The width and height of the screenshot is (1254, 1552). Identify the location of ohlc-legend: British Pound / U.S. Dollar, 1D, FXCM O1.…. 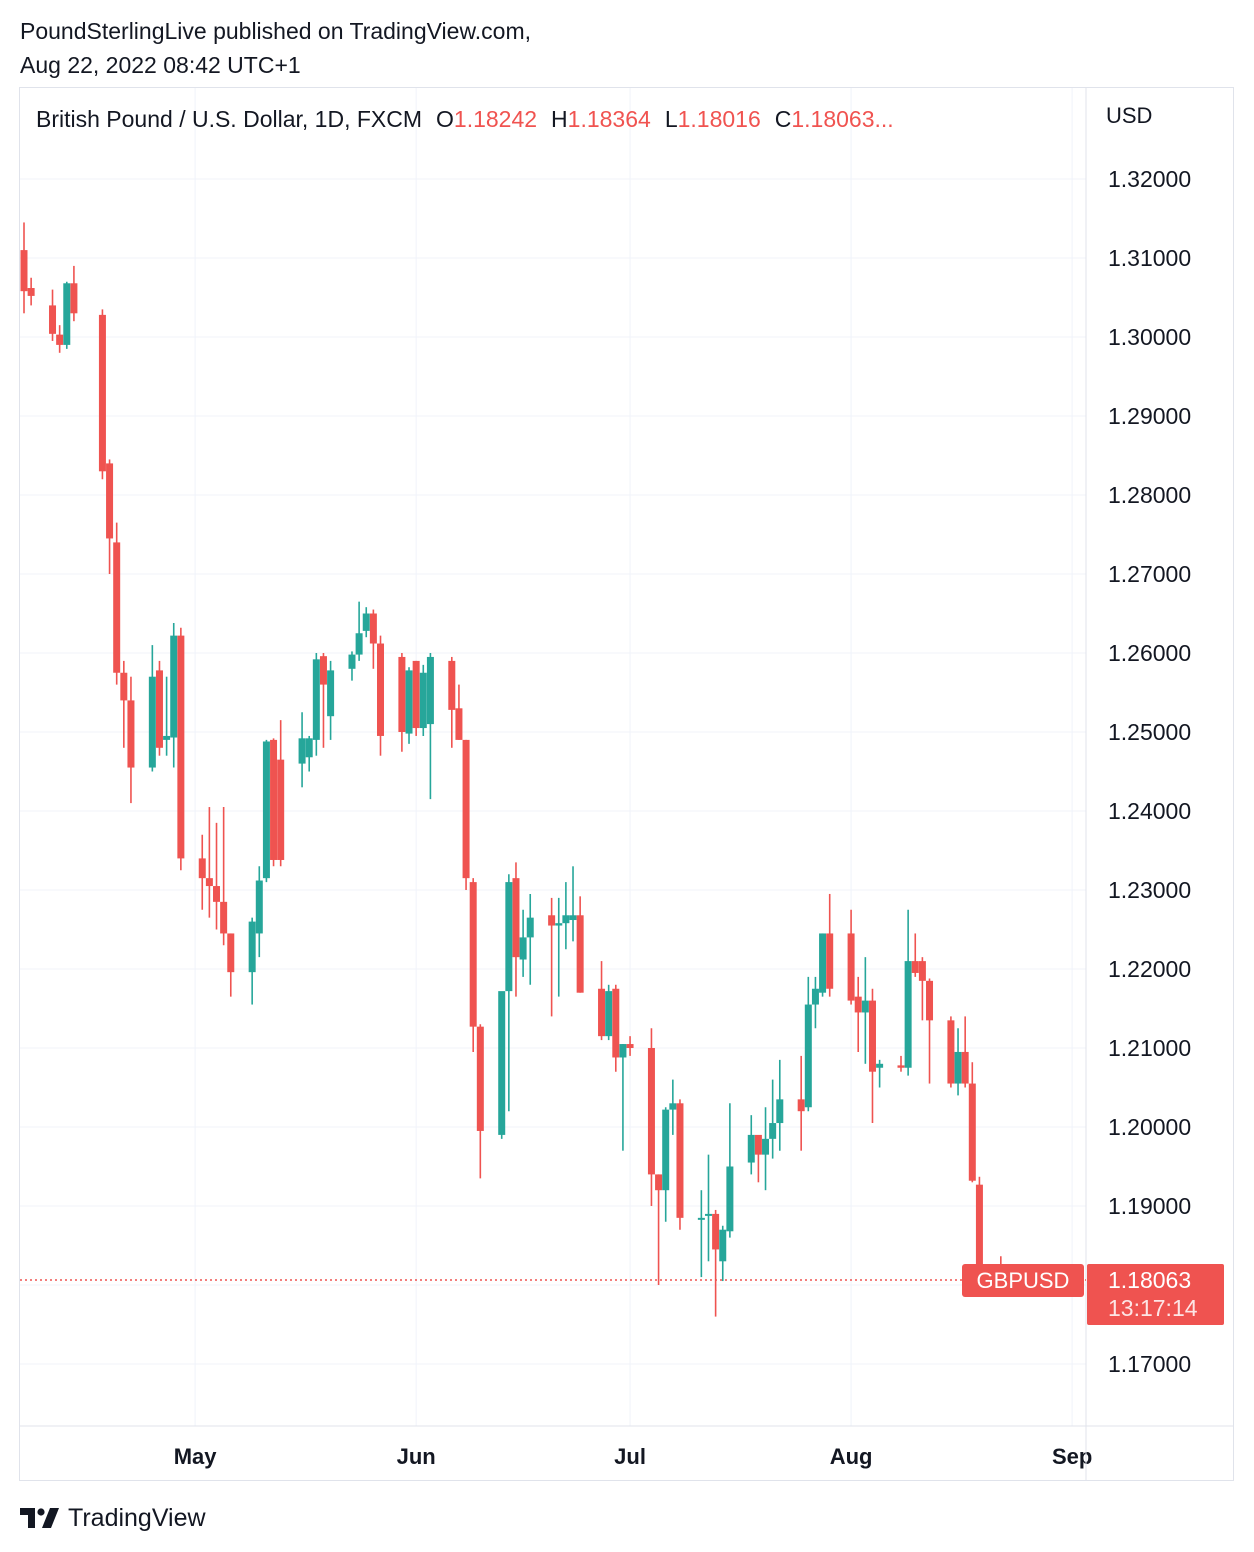
(465, 119).